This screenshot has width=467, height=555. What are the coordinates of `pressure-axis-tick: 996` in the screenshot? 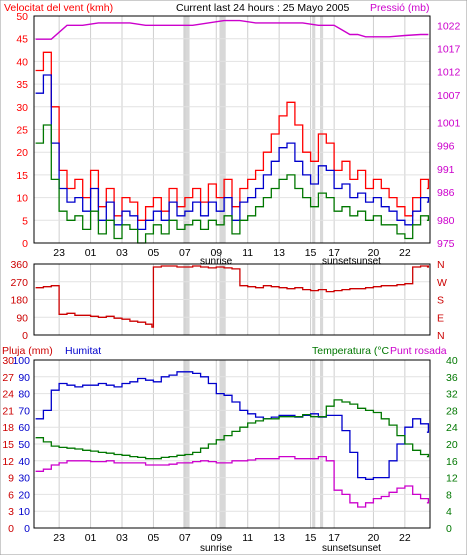 It's located at (446, 147).